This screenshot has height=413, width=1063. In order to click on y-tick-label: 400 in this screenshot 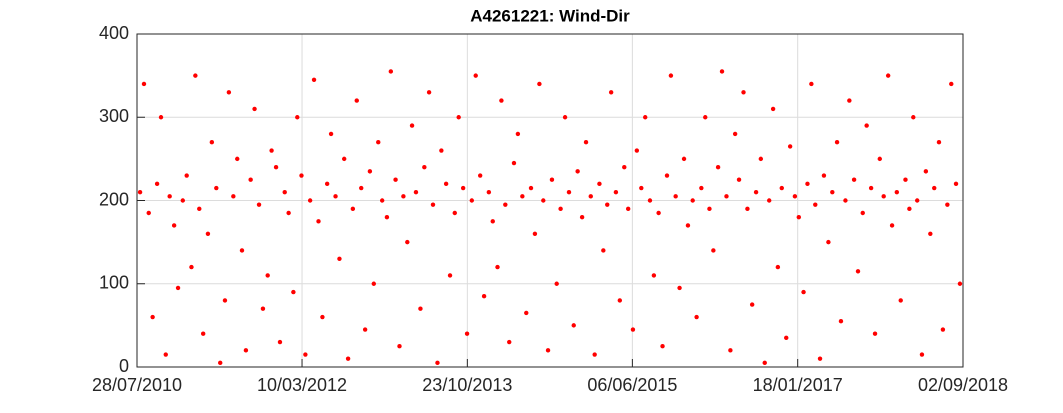, I will do `click(114, 33)`.